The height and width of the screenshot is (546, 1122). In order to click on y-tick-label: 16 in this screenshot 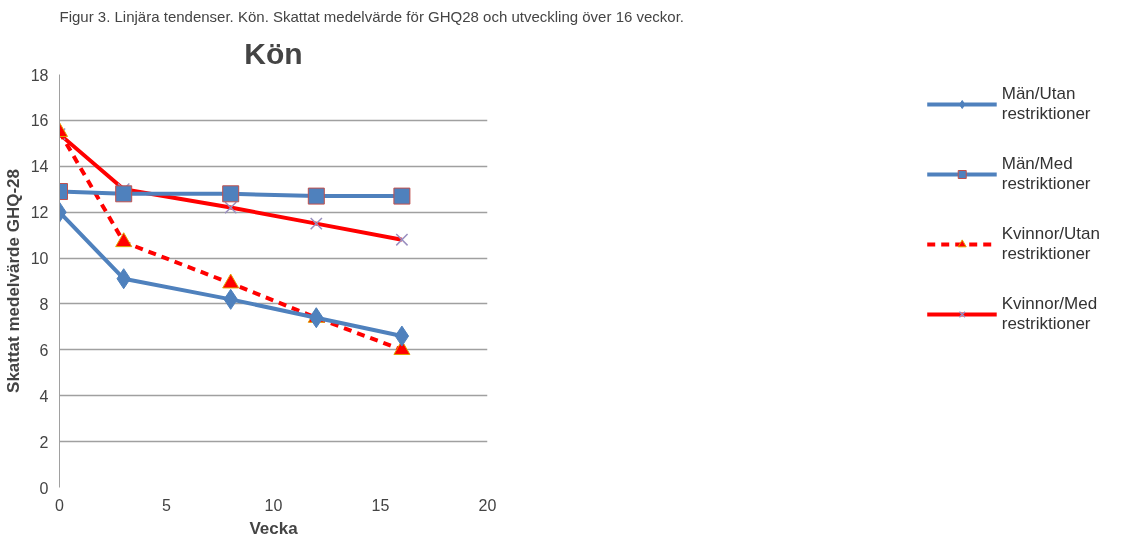, I will do `click(39, 121)`.